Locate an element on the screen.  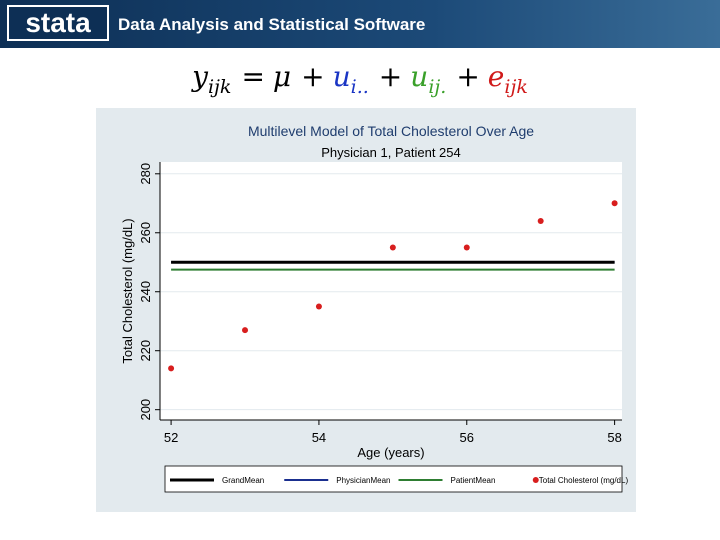
y-tick-label: 280 is located at coordinates (145, 174).